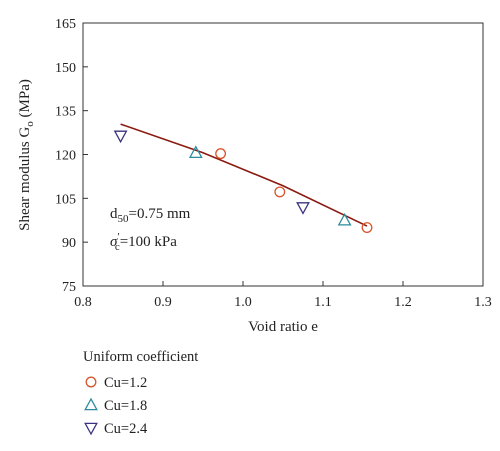 The width and height of the screenshot is (500, 451). What do you see at coordinates (117, 247) in the screenshot?
I see `annotation-sigma-sub: c` at bounding box center [117, 247].